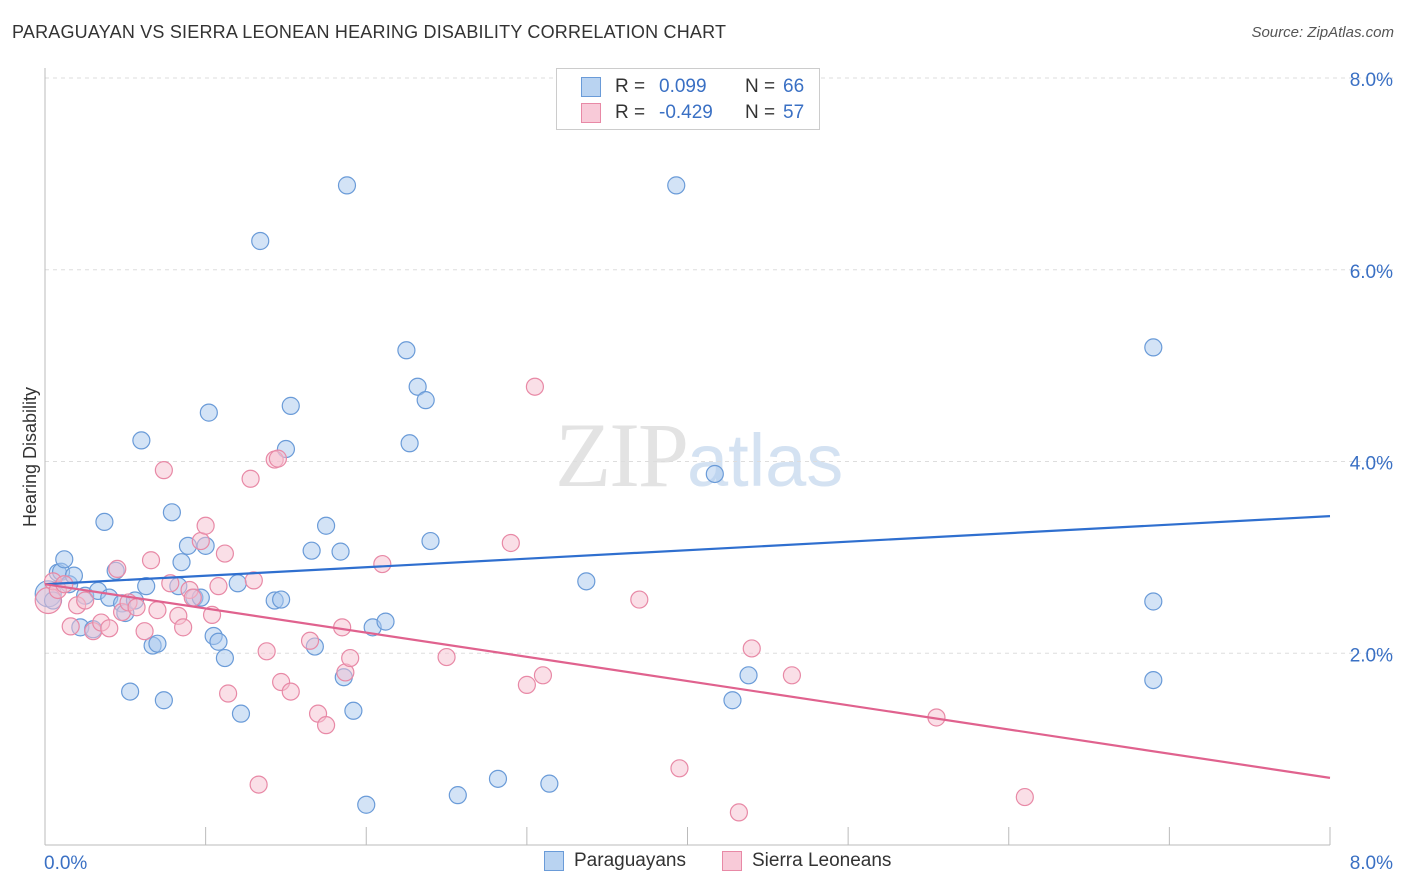 The width and height of the screenshot is (1406, 892). I want to click on chart-source: Source: ZipAtlas.com, so click(1322, 32).